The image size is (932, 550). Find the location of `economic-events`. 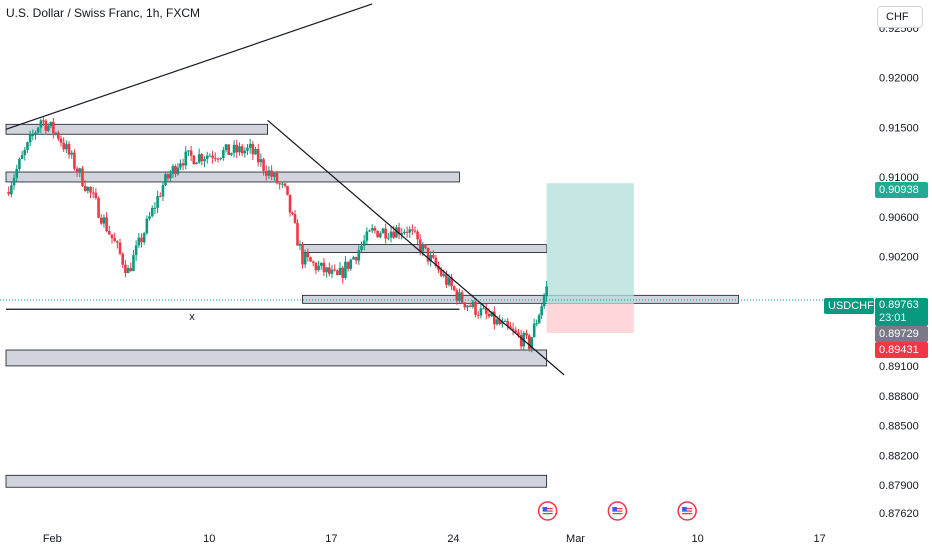

economic-events is located at coordinates (617, 511).